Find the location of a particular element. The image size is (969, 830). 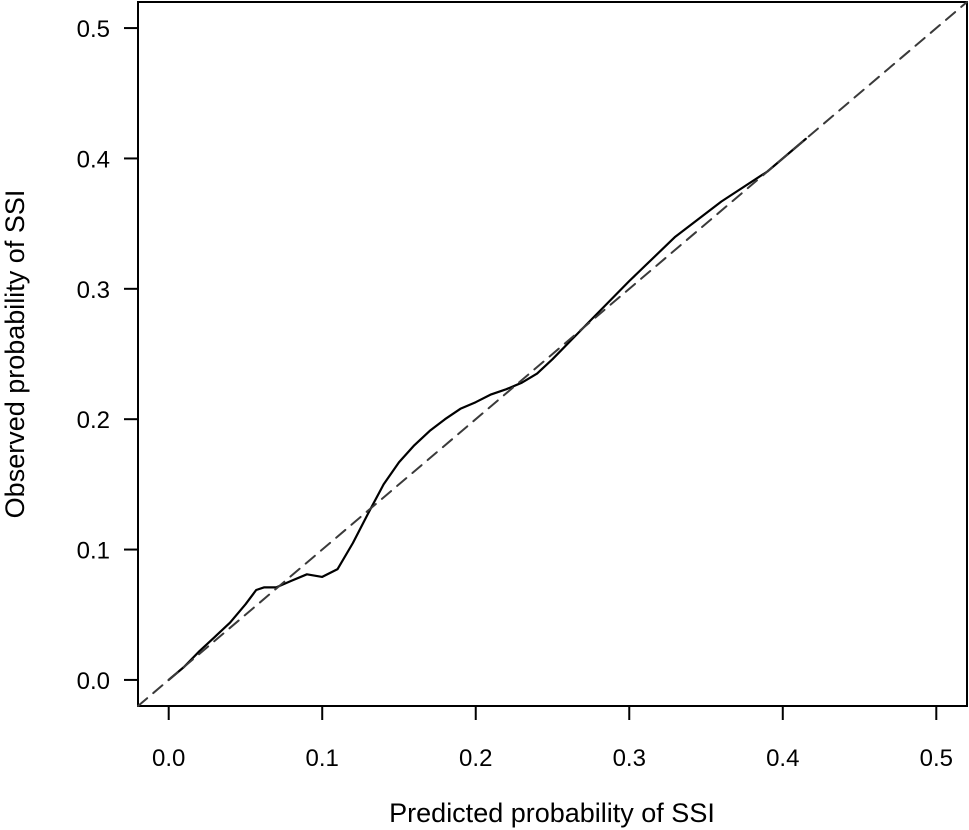

x-tick-label: 0.0 is located at coordinates (168, 758).